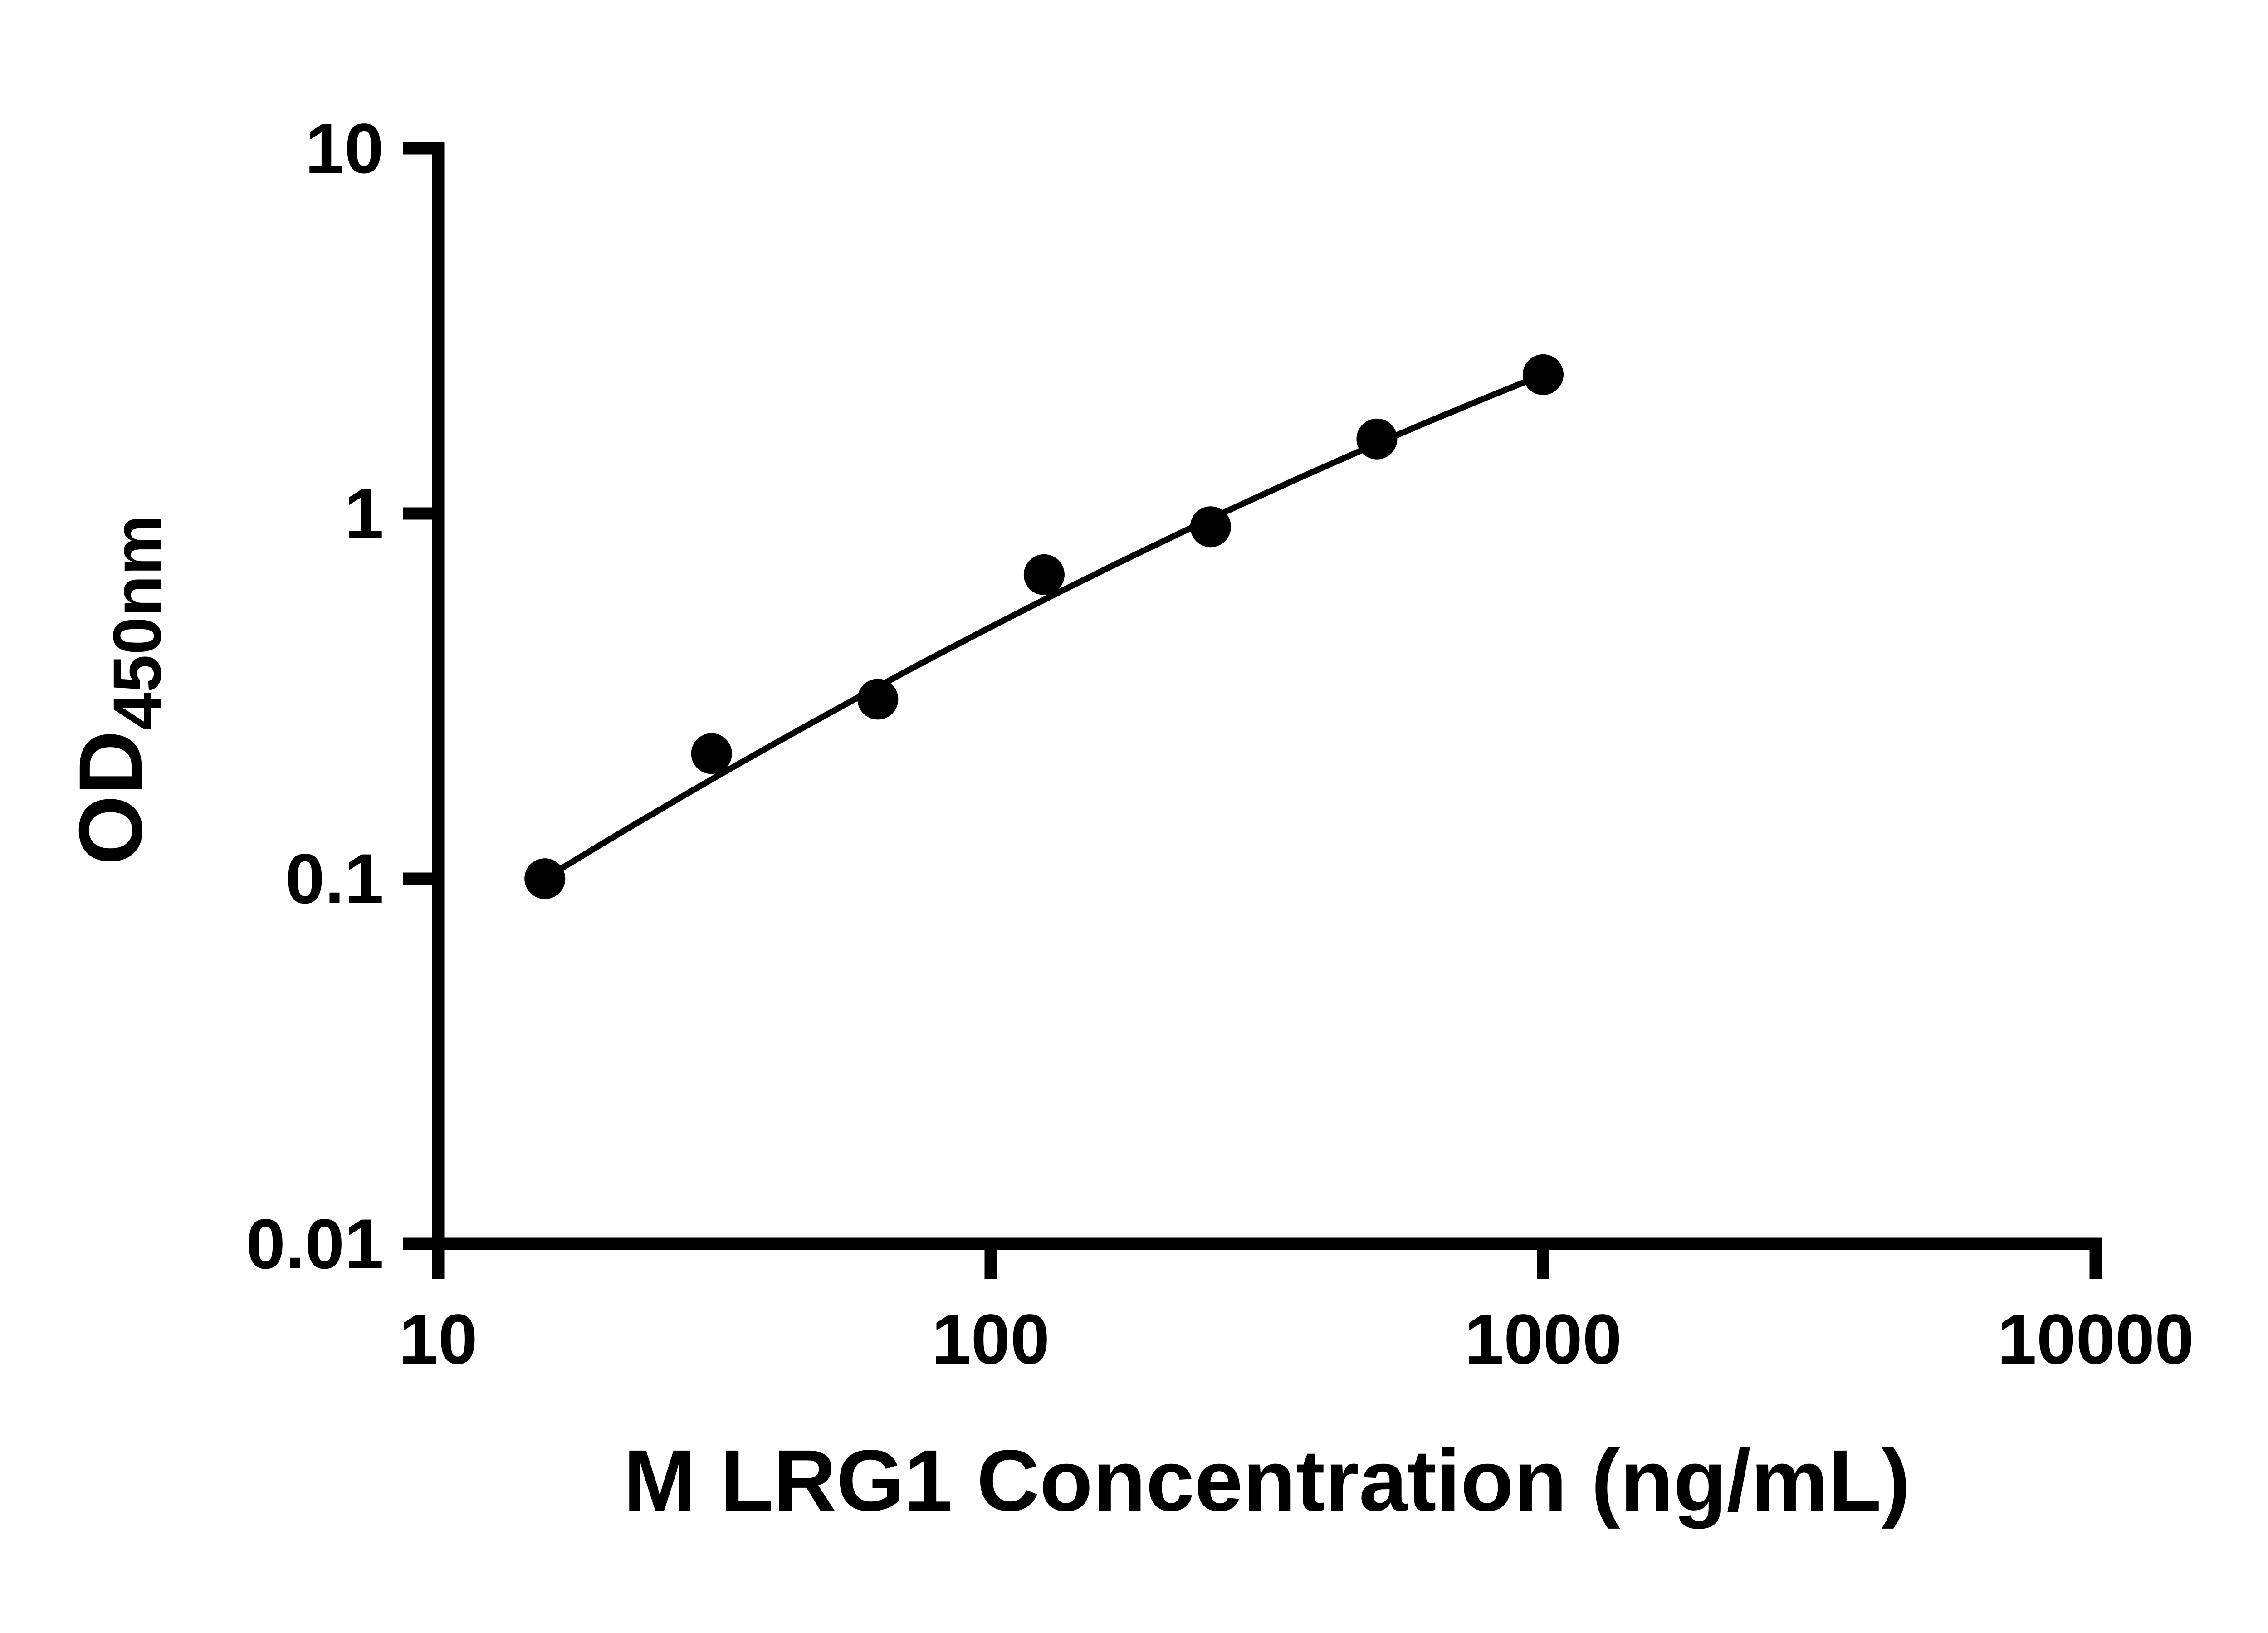  I want to click on x-tick-label: 100, so click(991, 1339).